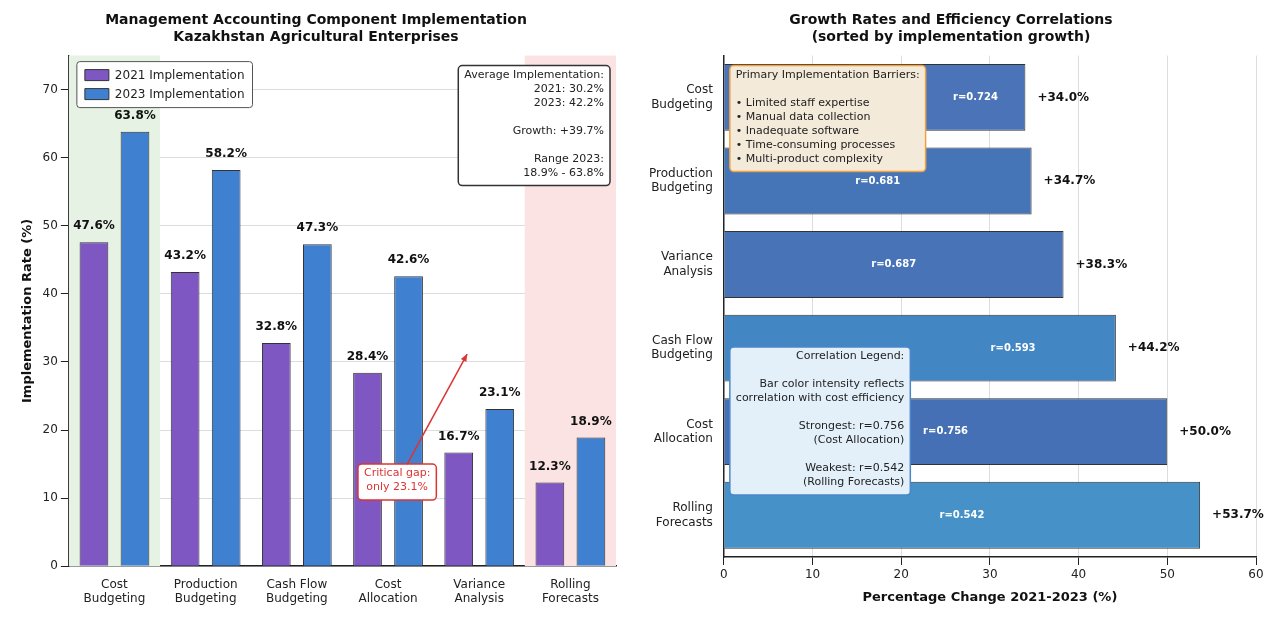 This screenshot has height=621, width=1279. I want to click on x-tick-label: Cost Budgeting, so click(114, 590).